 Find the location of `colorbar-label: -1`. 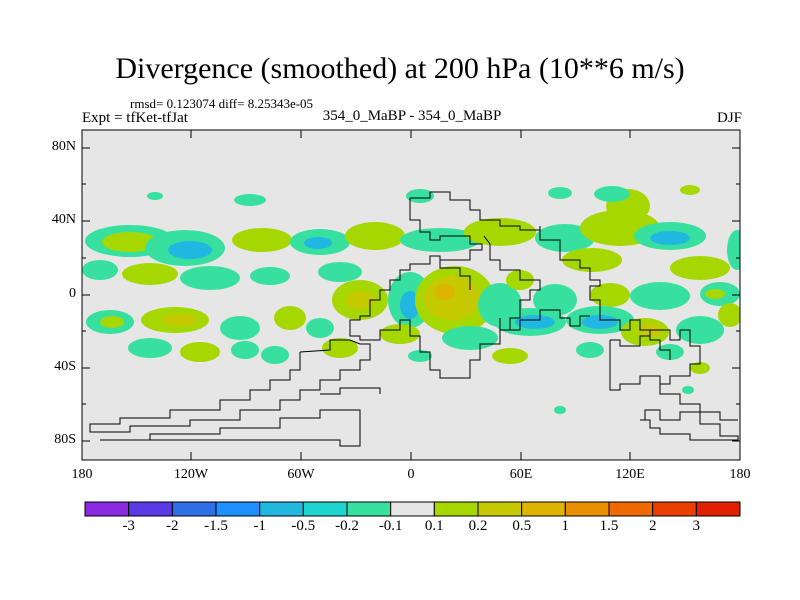

colorbar-label: -1 is located at coordinates (259, 526).